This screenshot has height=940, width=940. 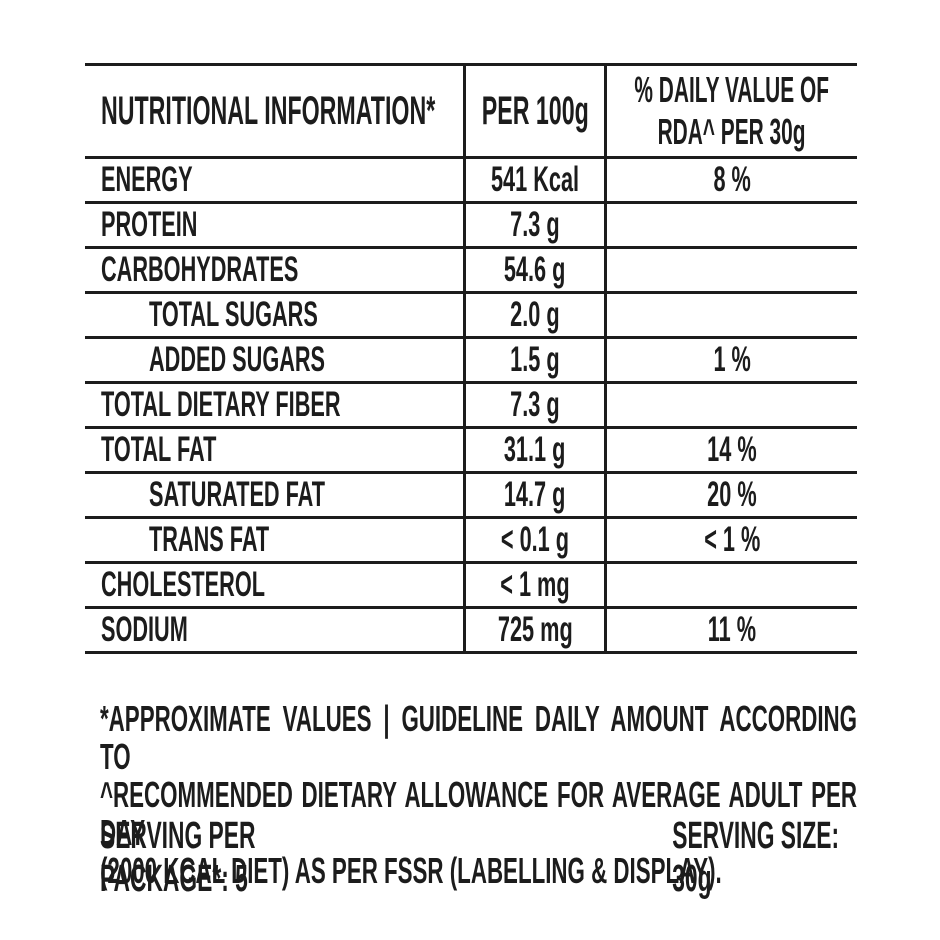 I want to click on row-value-rda: 8 %, so click(x=732, y=178).